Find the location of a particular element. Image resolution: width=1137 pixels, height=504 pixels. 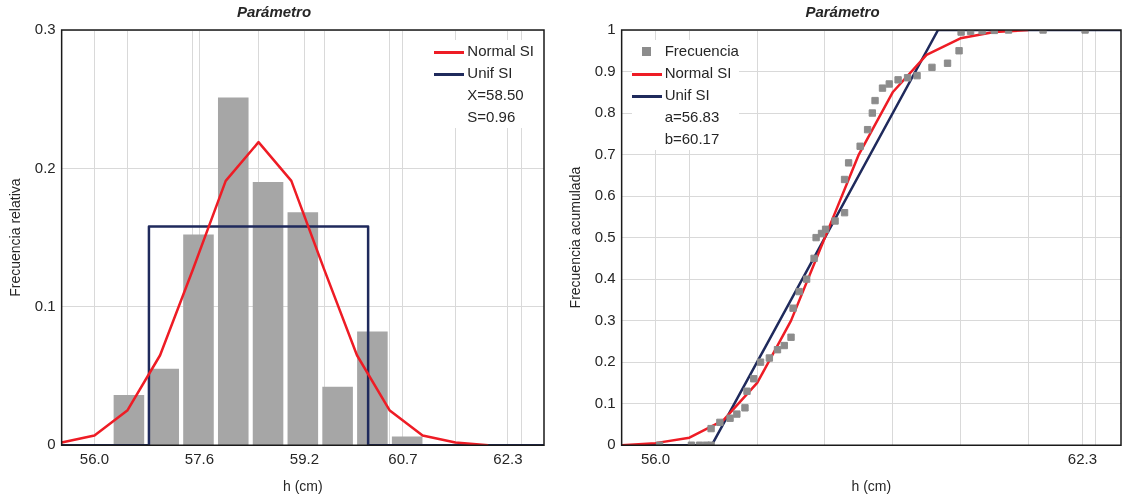

legend-label: Frecuencia is located at coordinates (701, 50).